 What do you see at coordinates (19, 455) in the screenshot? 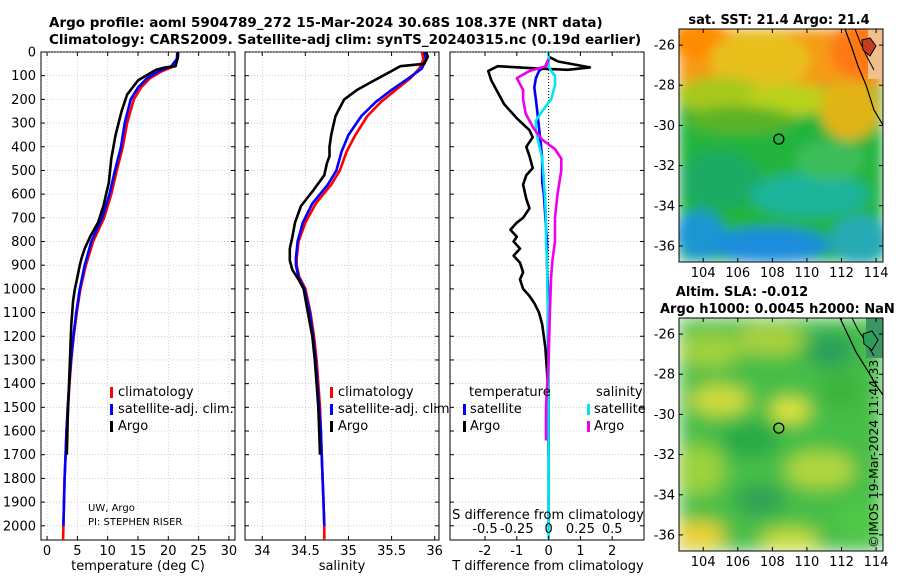
I see `y-tick-label: 1700` at bounding box center [19, 455].